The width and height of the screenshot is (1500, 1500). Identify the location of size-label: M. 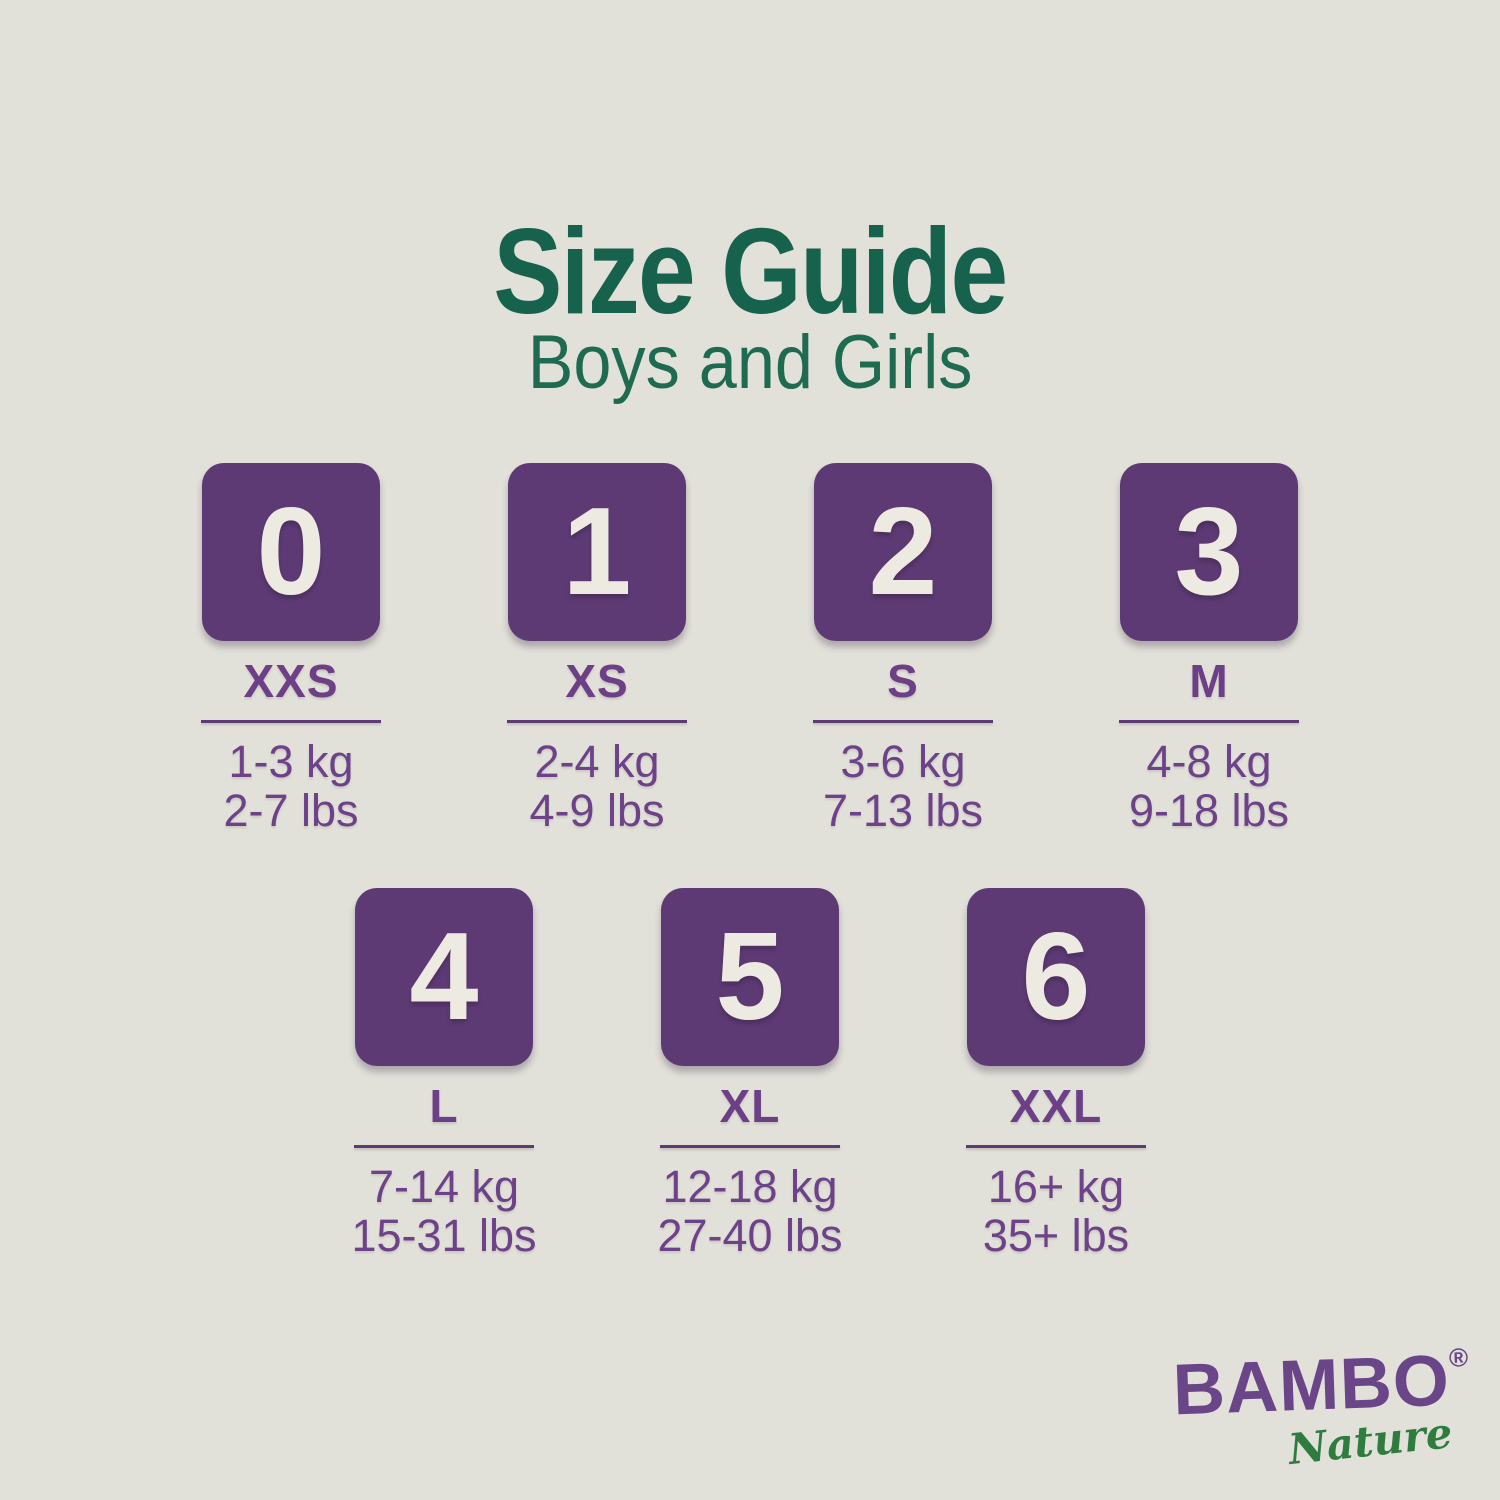
(1209, 681).